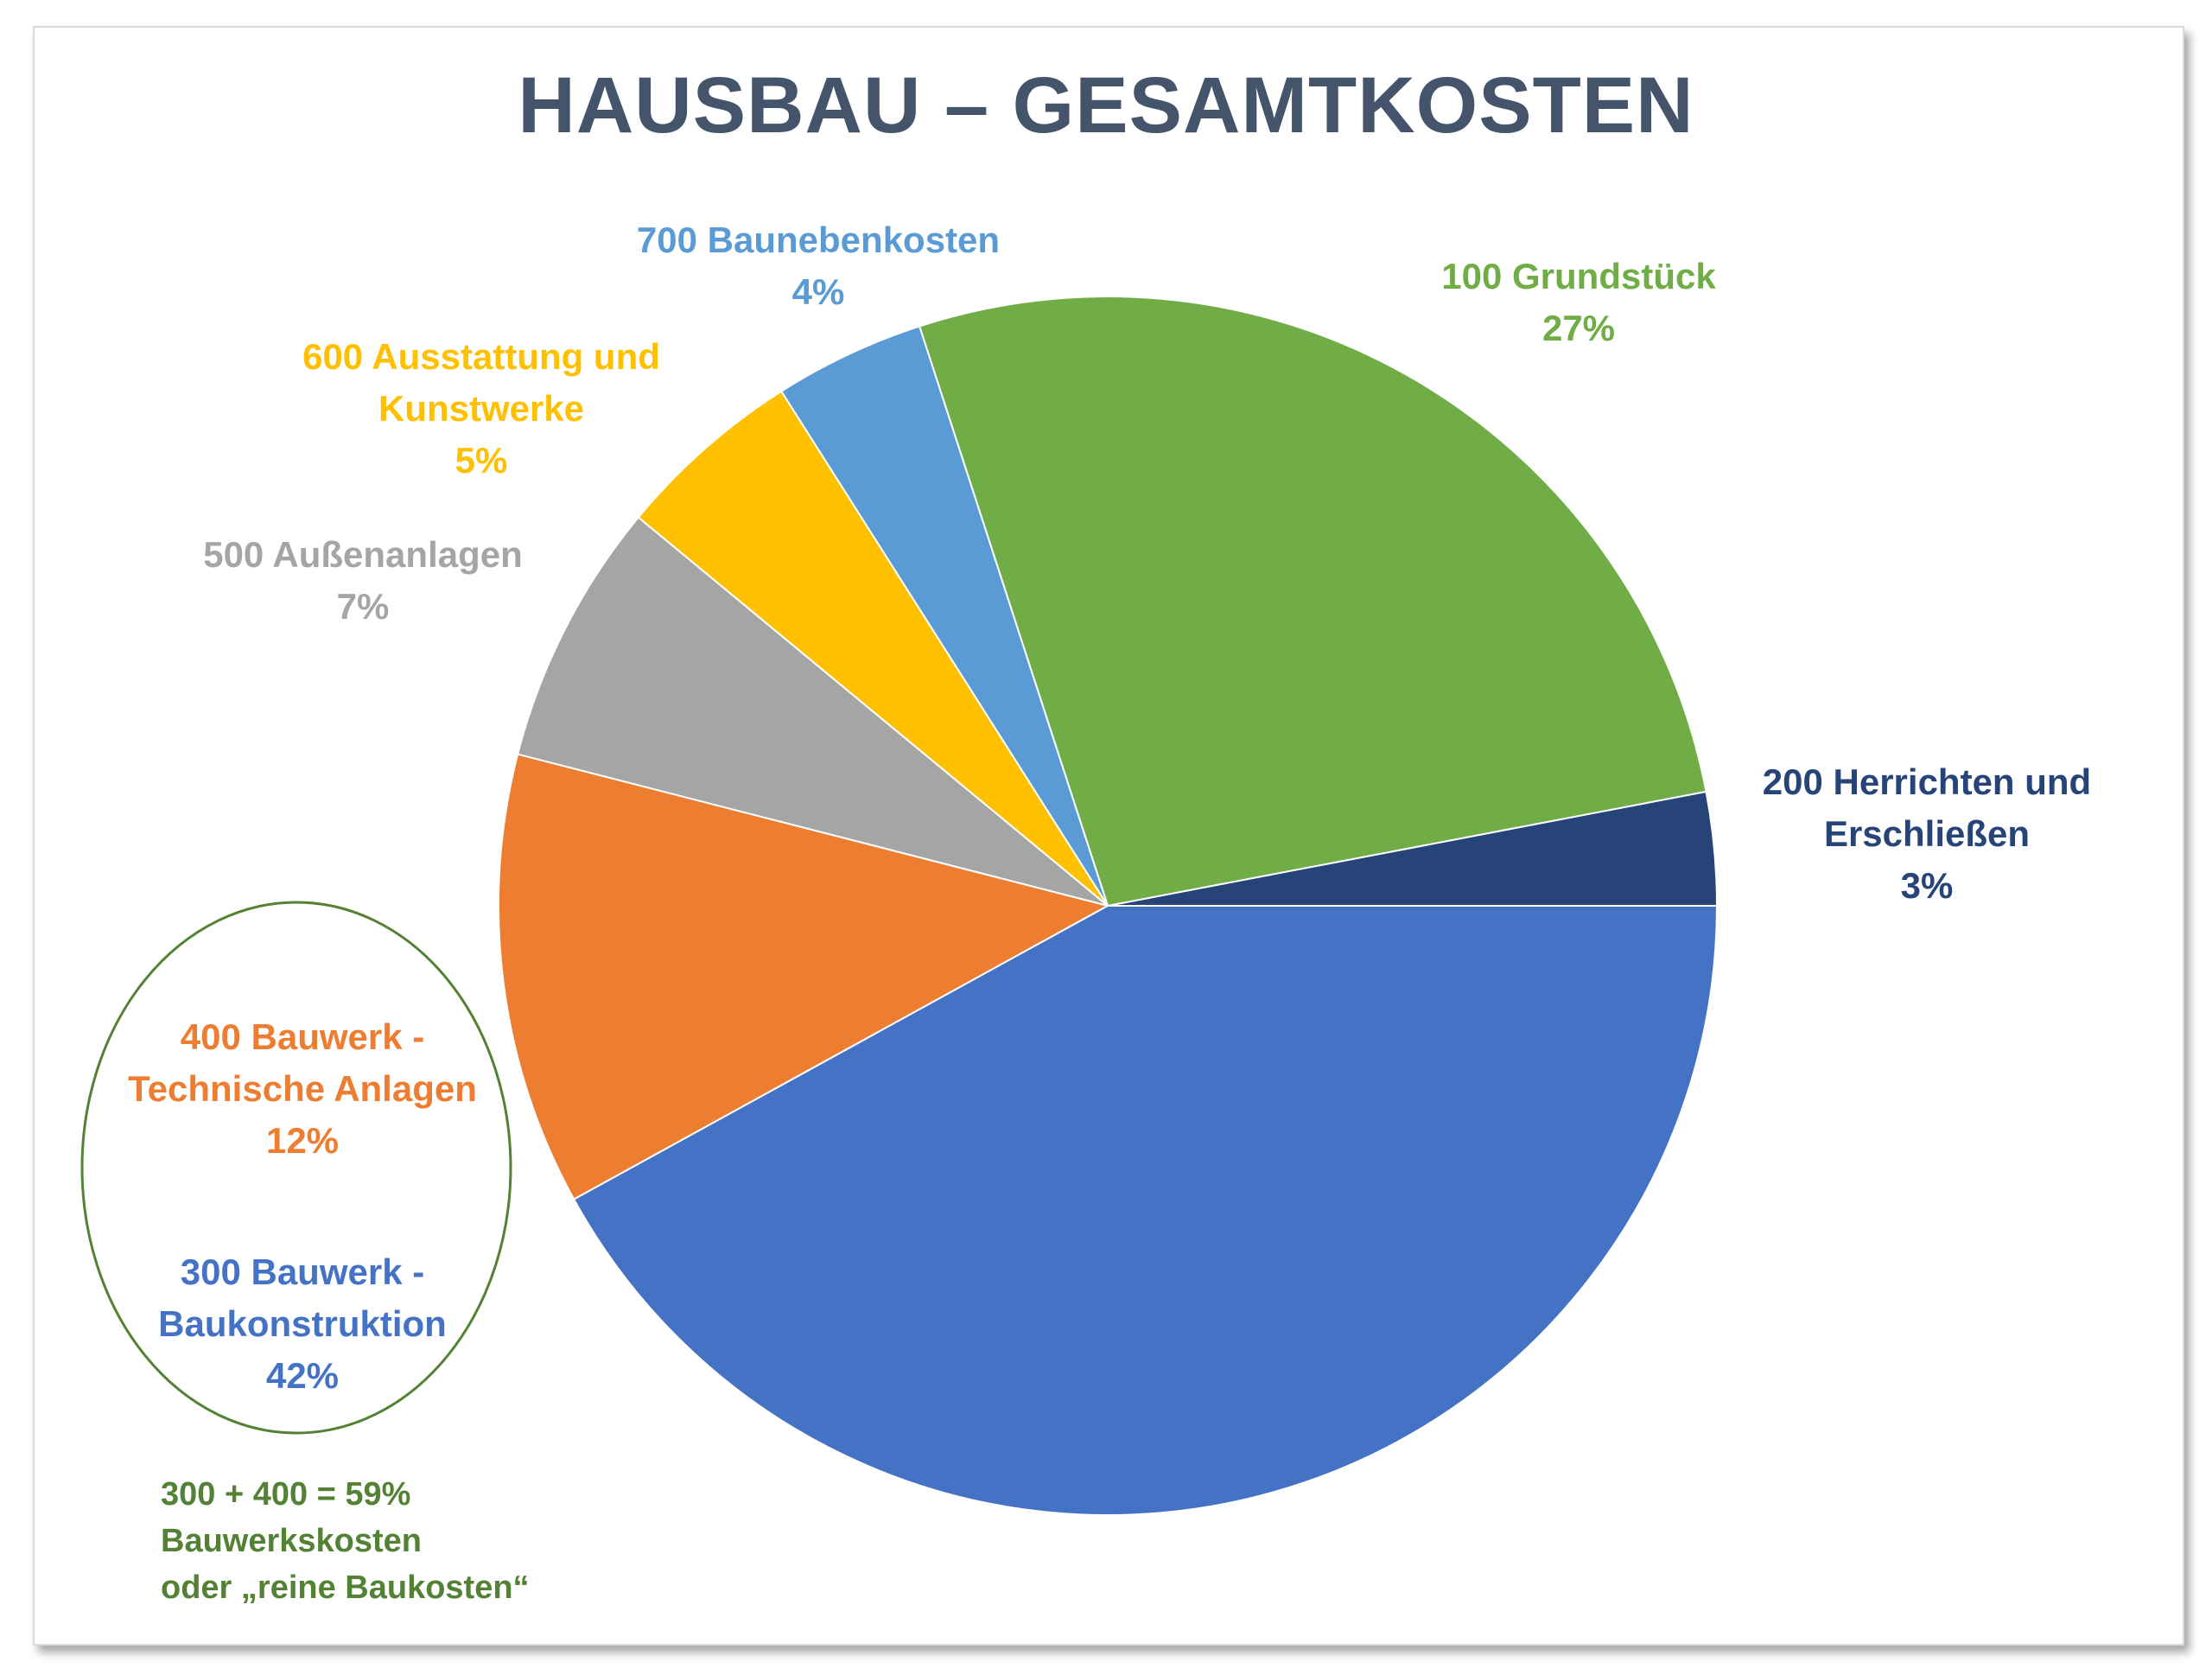 This screenshot has width=2212, height=1675. Describe the element at coordinates (818, 240) in the screenshot. I see `slice-label-2-line-0: 700 Baunebenkosten` at that location.